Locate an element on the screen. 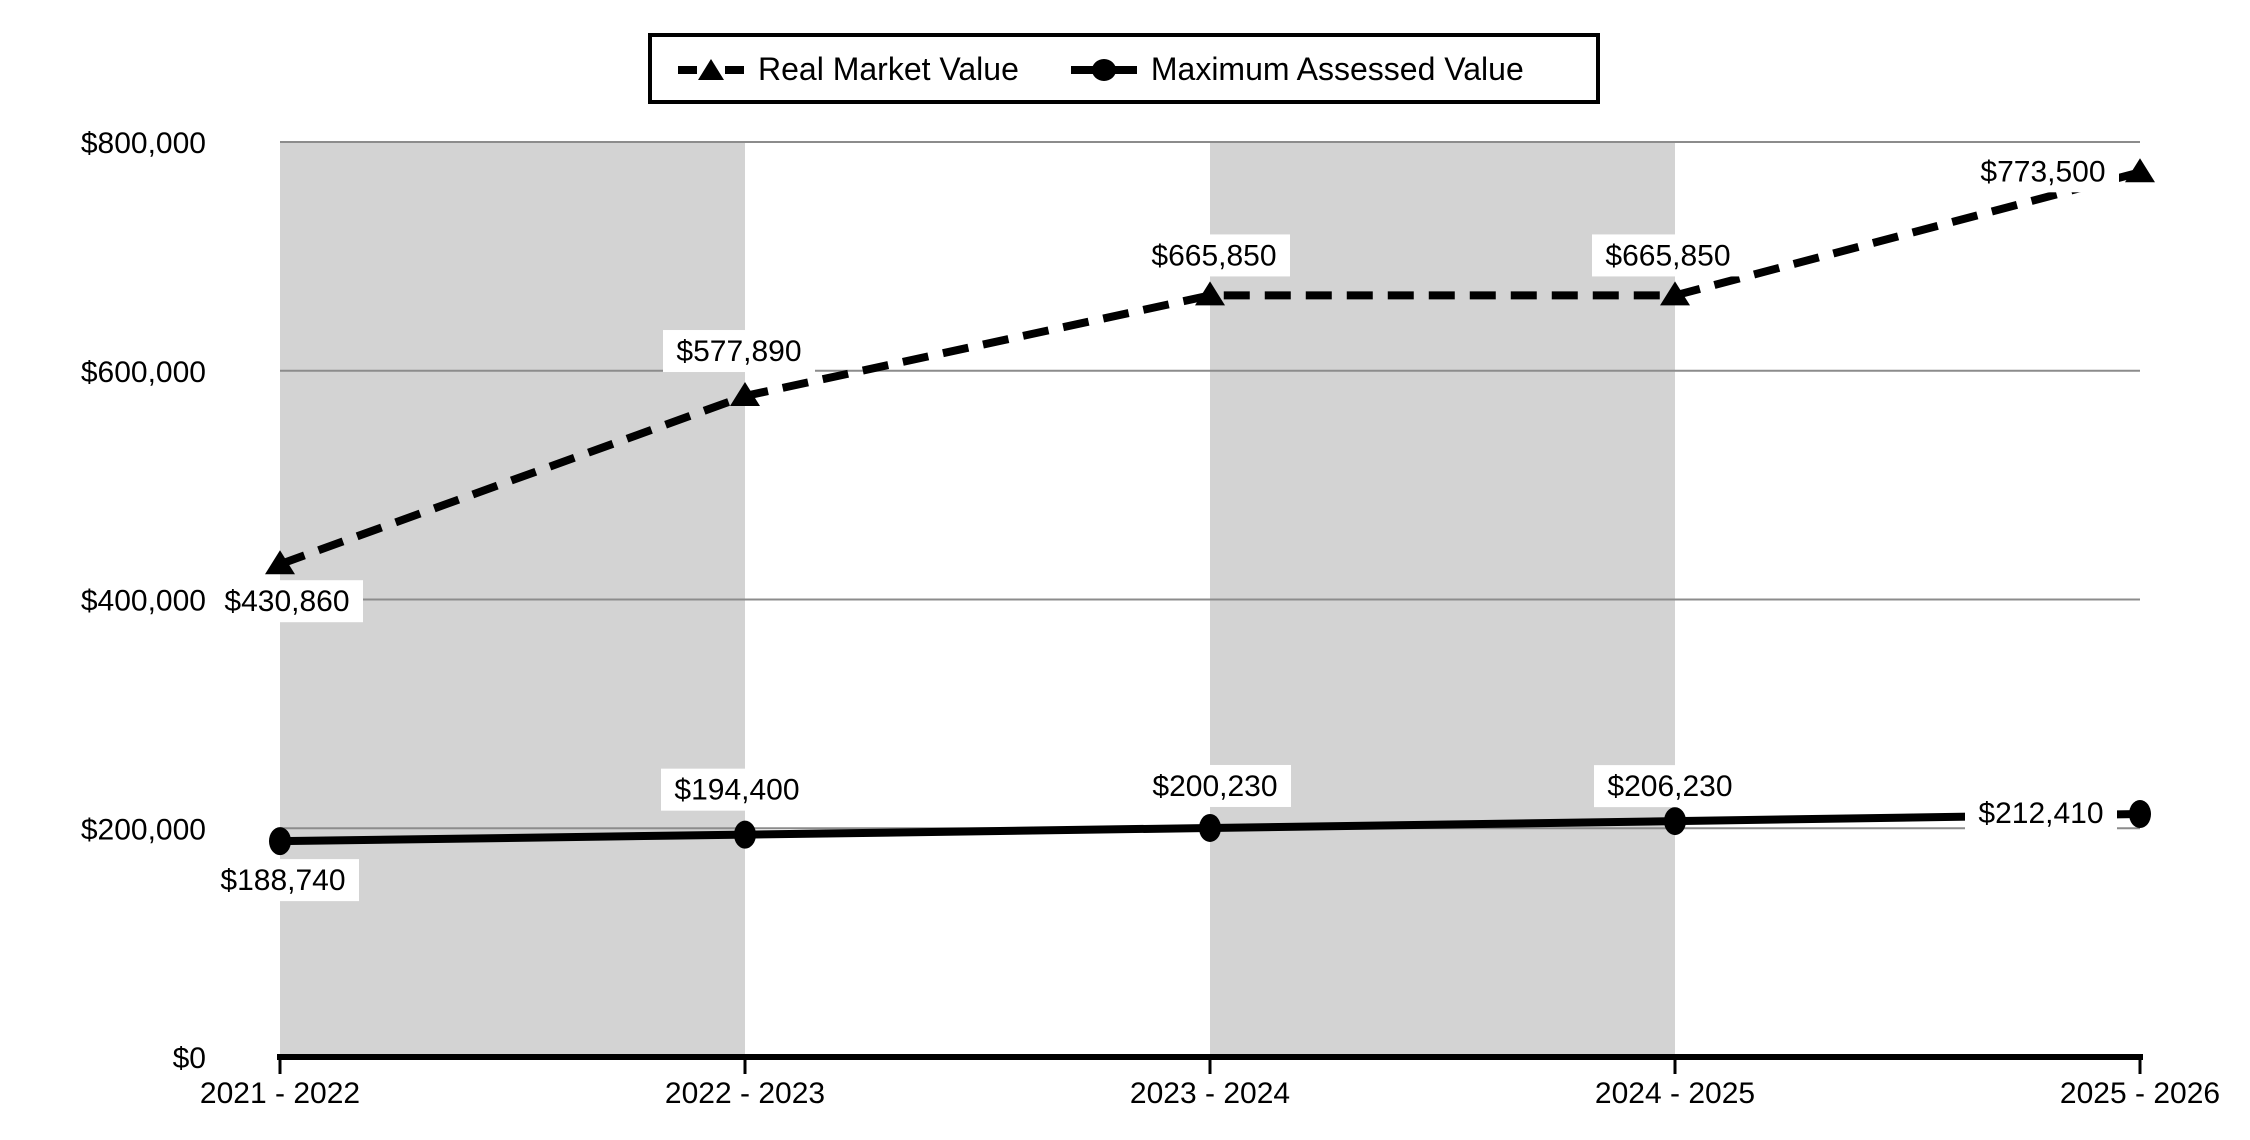  x-axis-label: 2021 - 2022 is located at coordinates (280, 1093).